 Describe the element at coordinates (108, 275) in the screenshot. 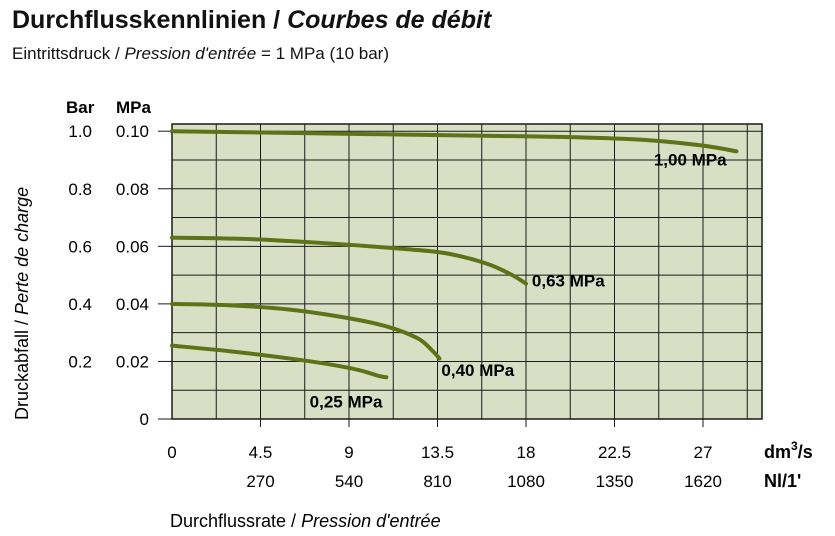

I see `y-tick-labels: 0 0.2 0.02 0.4 0.04 0.6 0.06 0.8 0.08 1.0 0.10` at that location.